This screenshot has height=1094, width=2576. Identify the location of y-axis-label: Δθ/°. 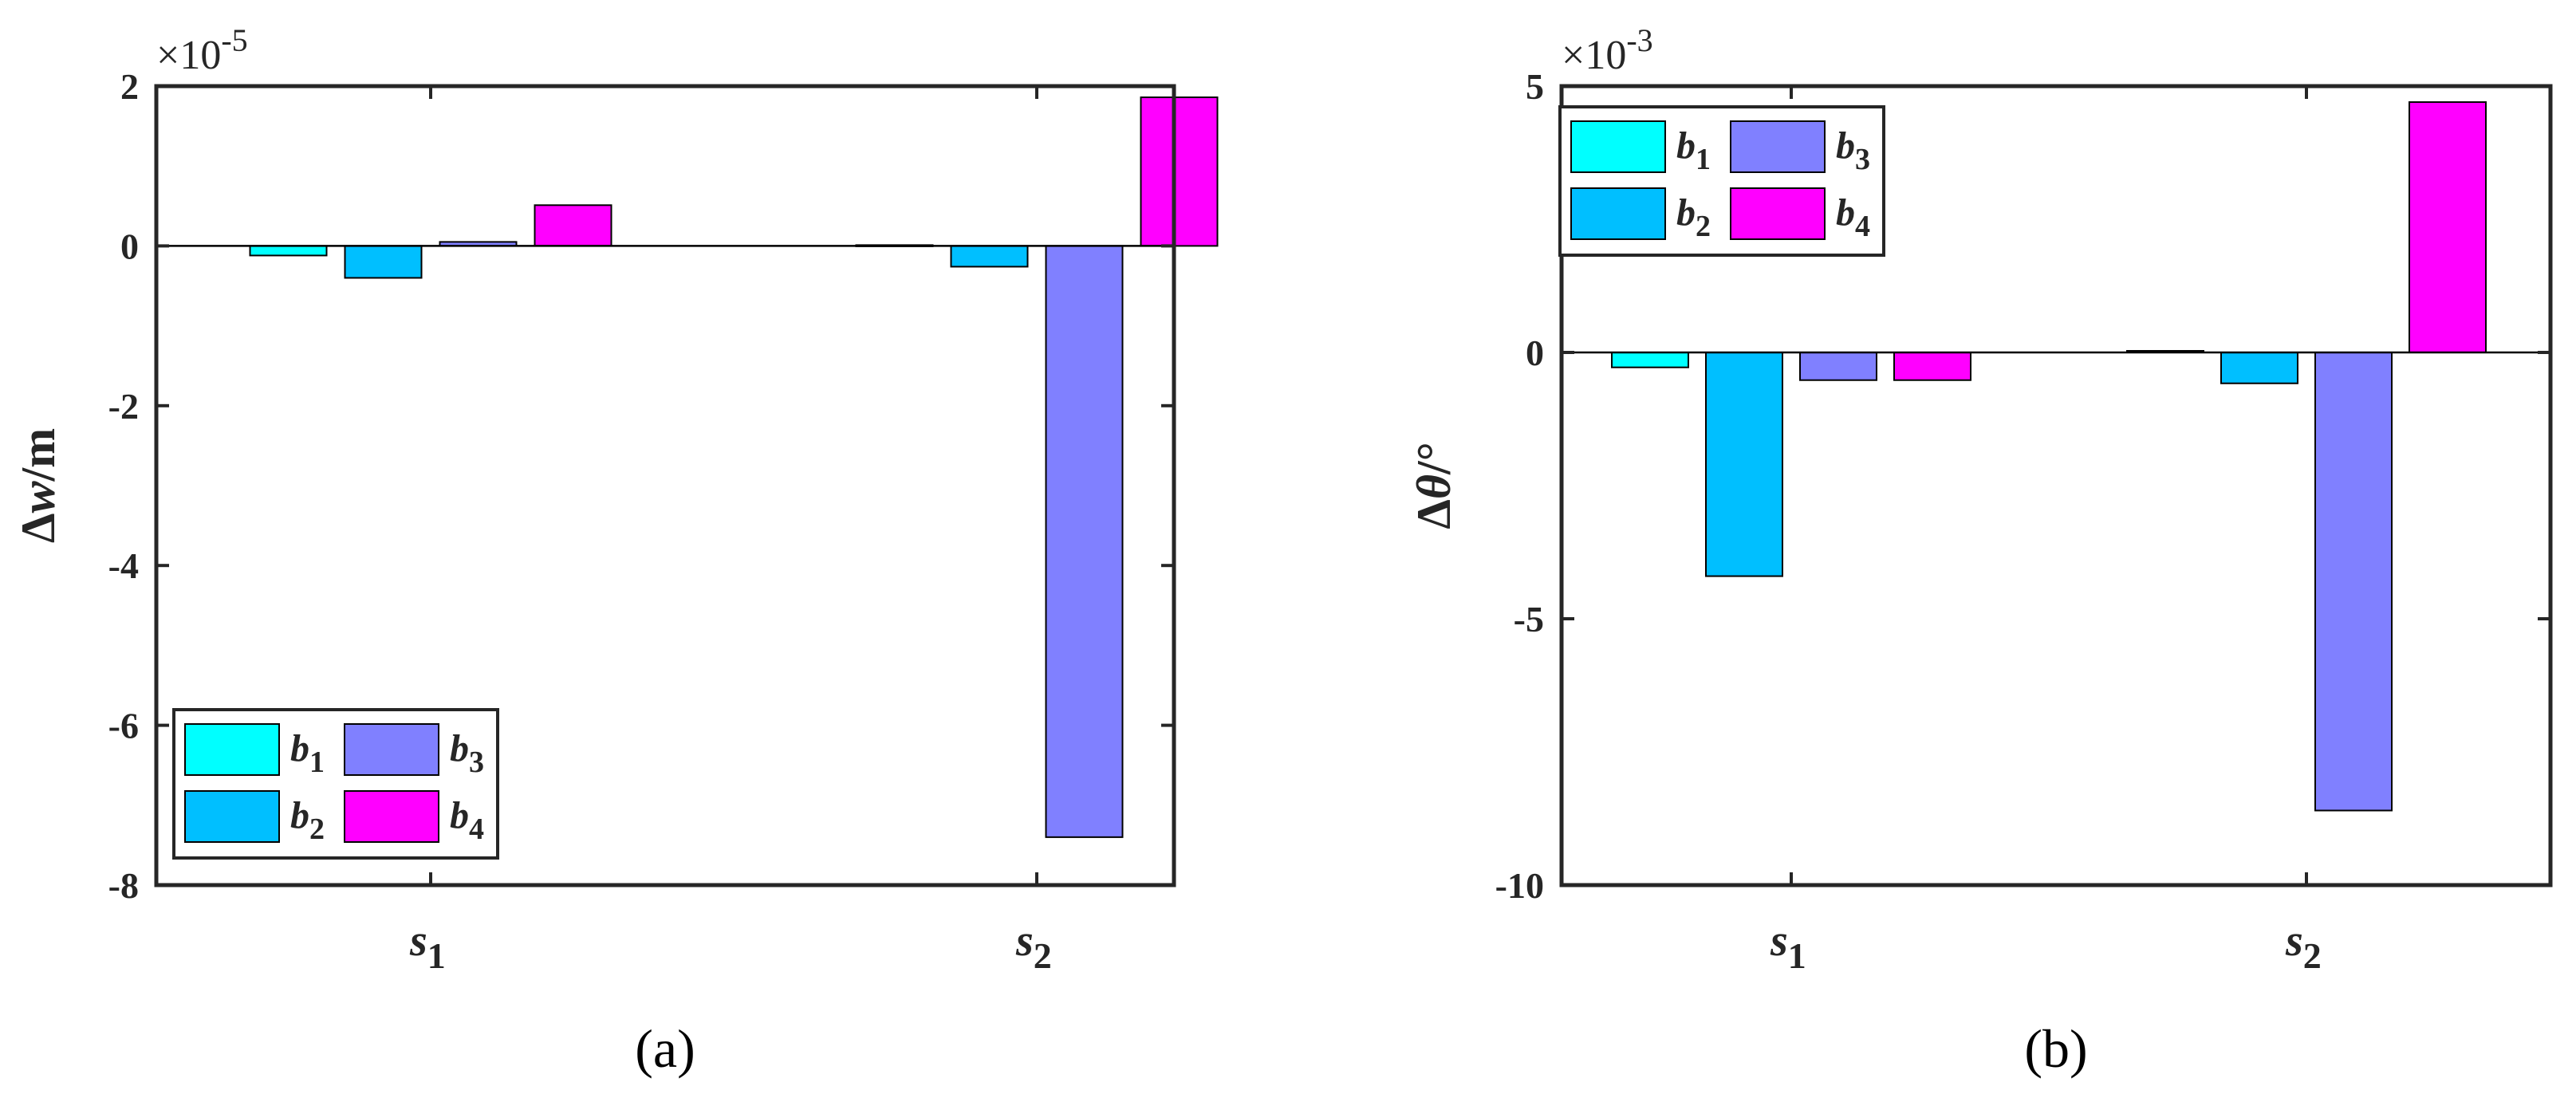
(1434, 486).